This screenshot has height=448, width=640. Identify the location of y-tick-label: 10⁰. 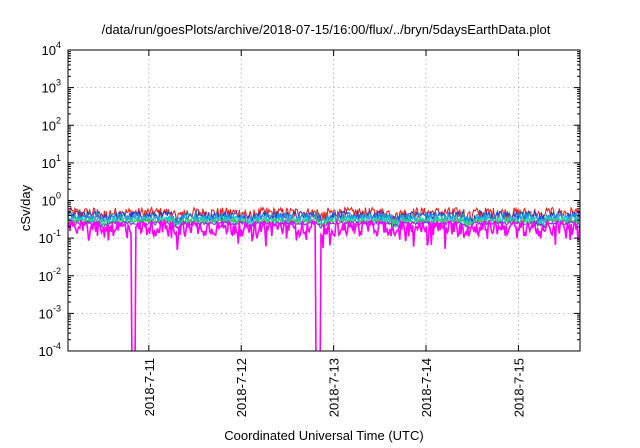
(51, 200).